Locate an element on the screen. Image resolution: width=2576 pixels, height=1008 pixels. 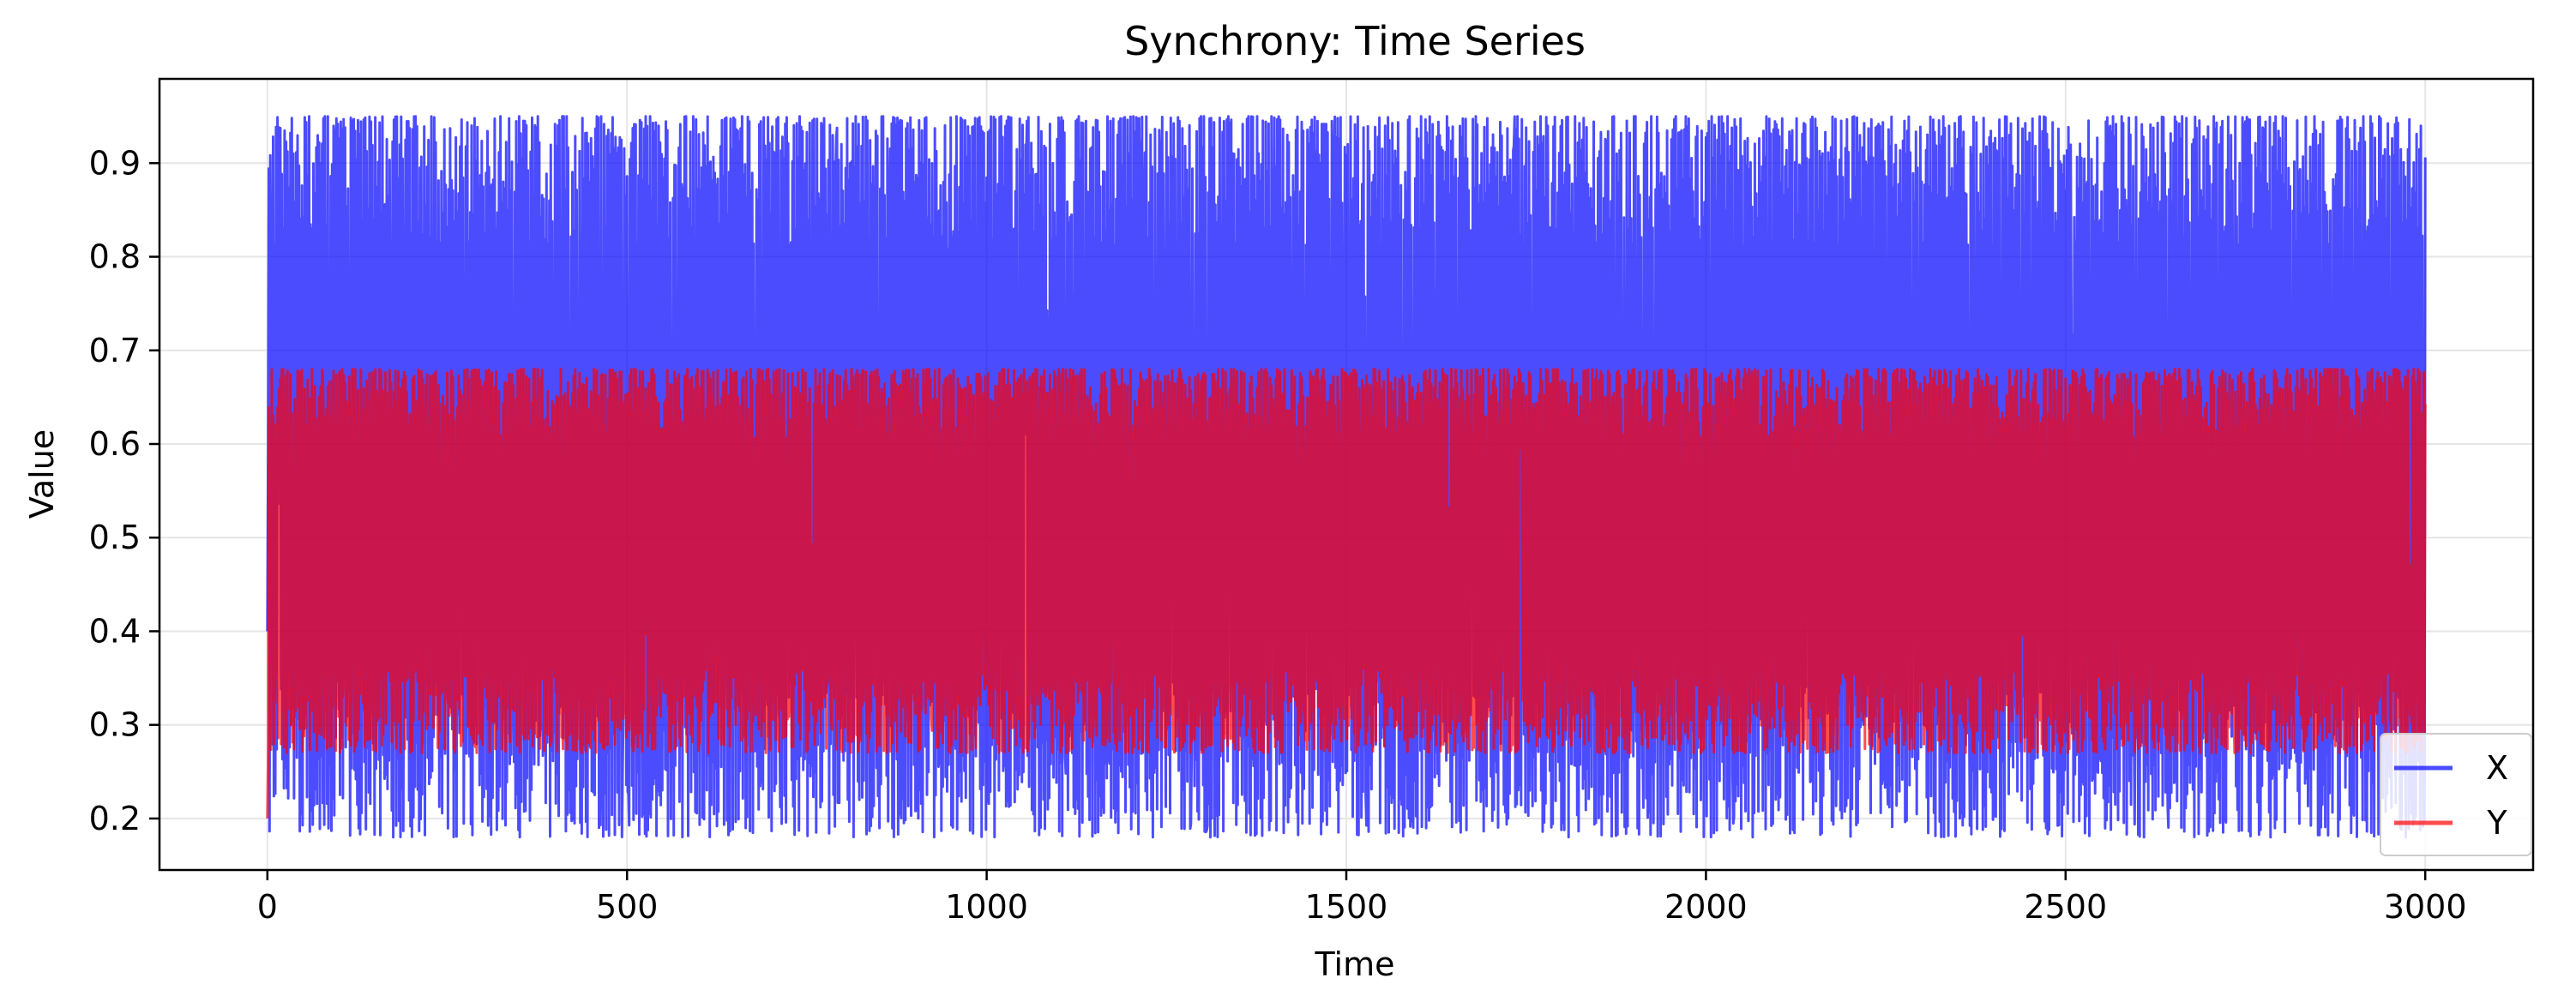
y-tick-label: 0.6 is located at coordinates (115, 444).